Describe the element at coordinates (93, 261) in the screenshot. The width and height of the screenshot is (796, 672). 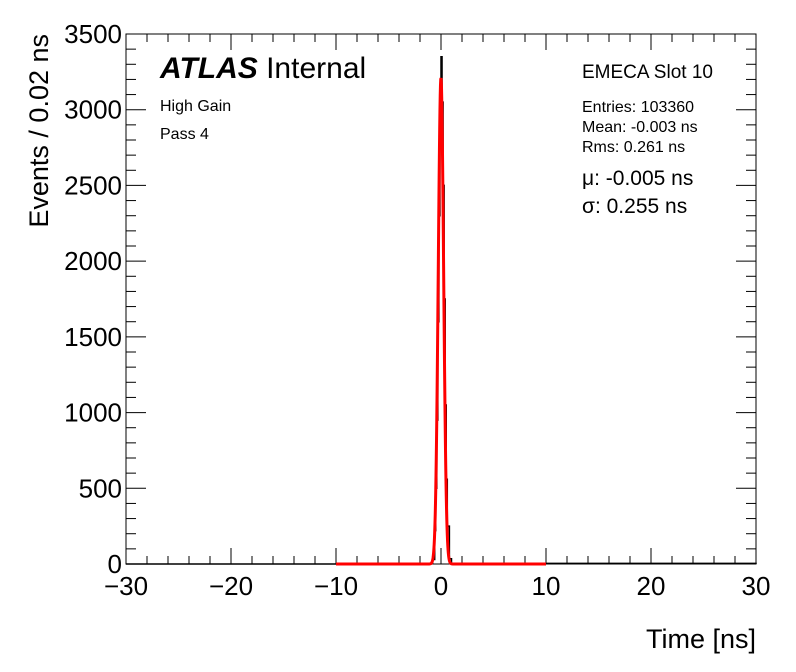
I see `y-tick-label: 2000` at that location.